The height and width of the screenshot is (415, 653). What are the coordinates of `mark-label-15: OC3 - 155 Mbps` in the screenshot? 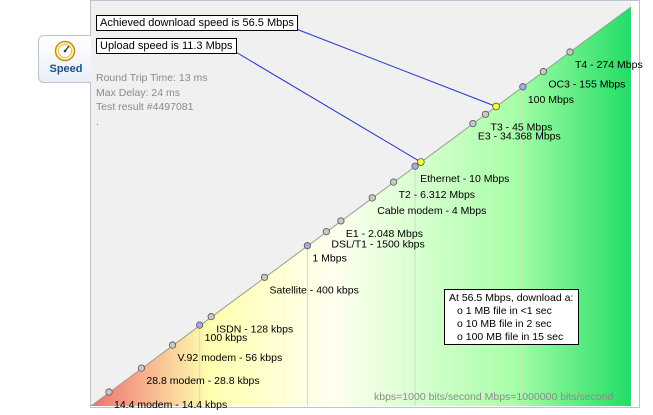 It's located at (586, 85).